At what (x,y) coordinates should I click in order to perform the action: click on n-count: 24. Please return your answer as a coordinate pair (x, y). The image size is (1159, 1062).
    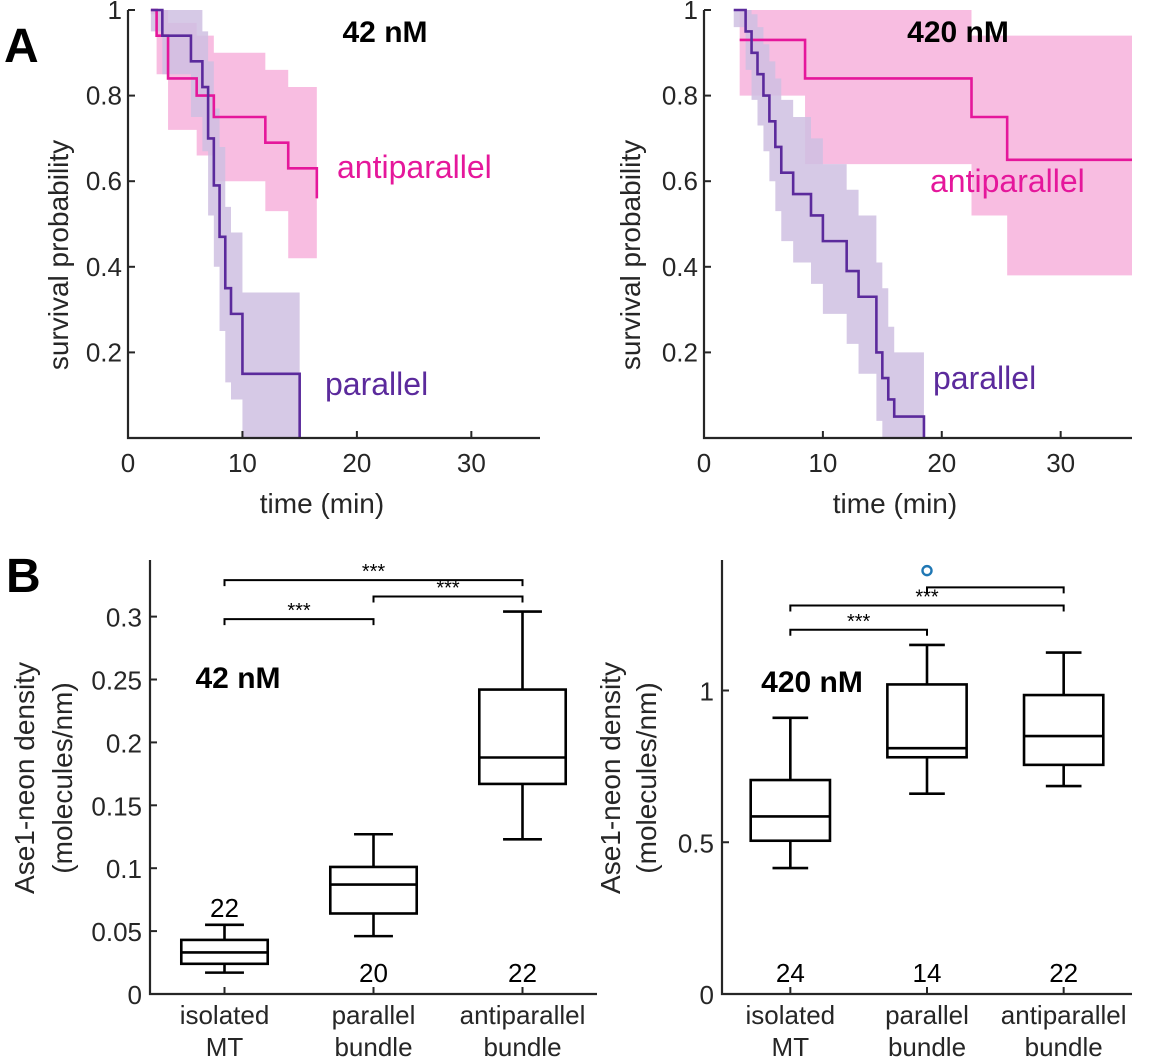
    Looking at the image, I should click on (790, 973).